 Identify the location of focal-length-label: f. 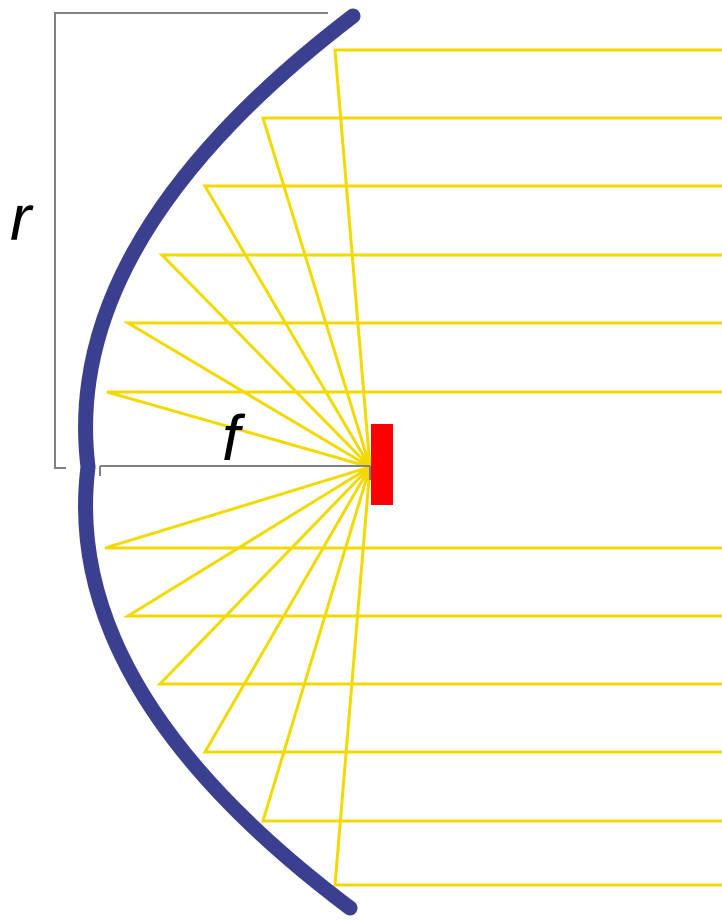
(234, 438).